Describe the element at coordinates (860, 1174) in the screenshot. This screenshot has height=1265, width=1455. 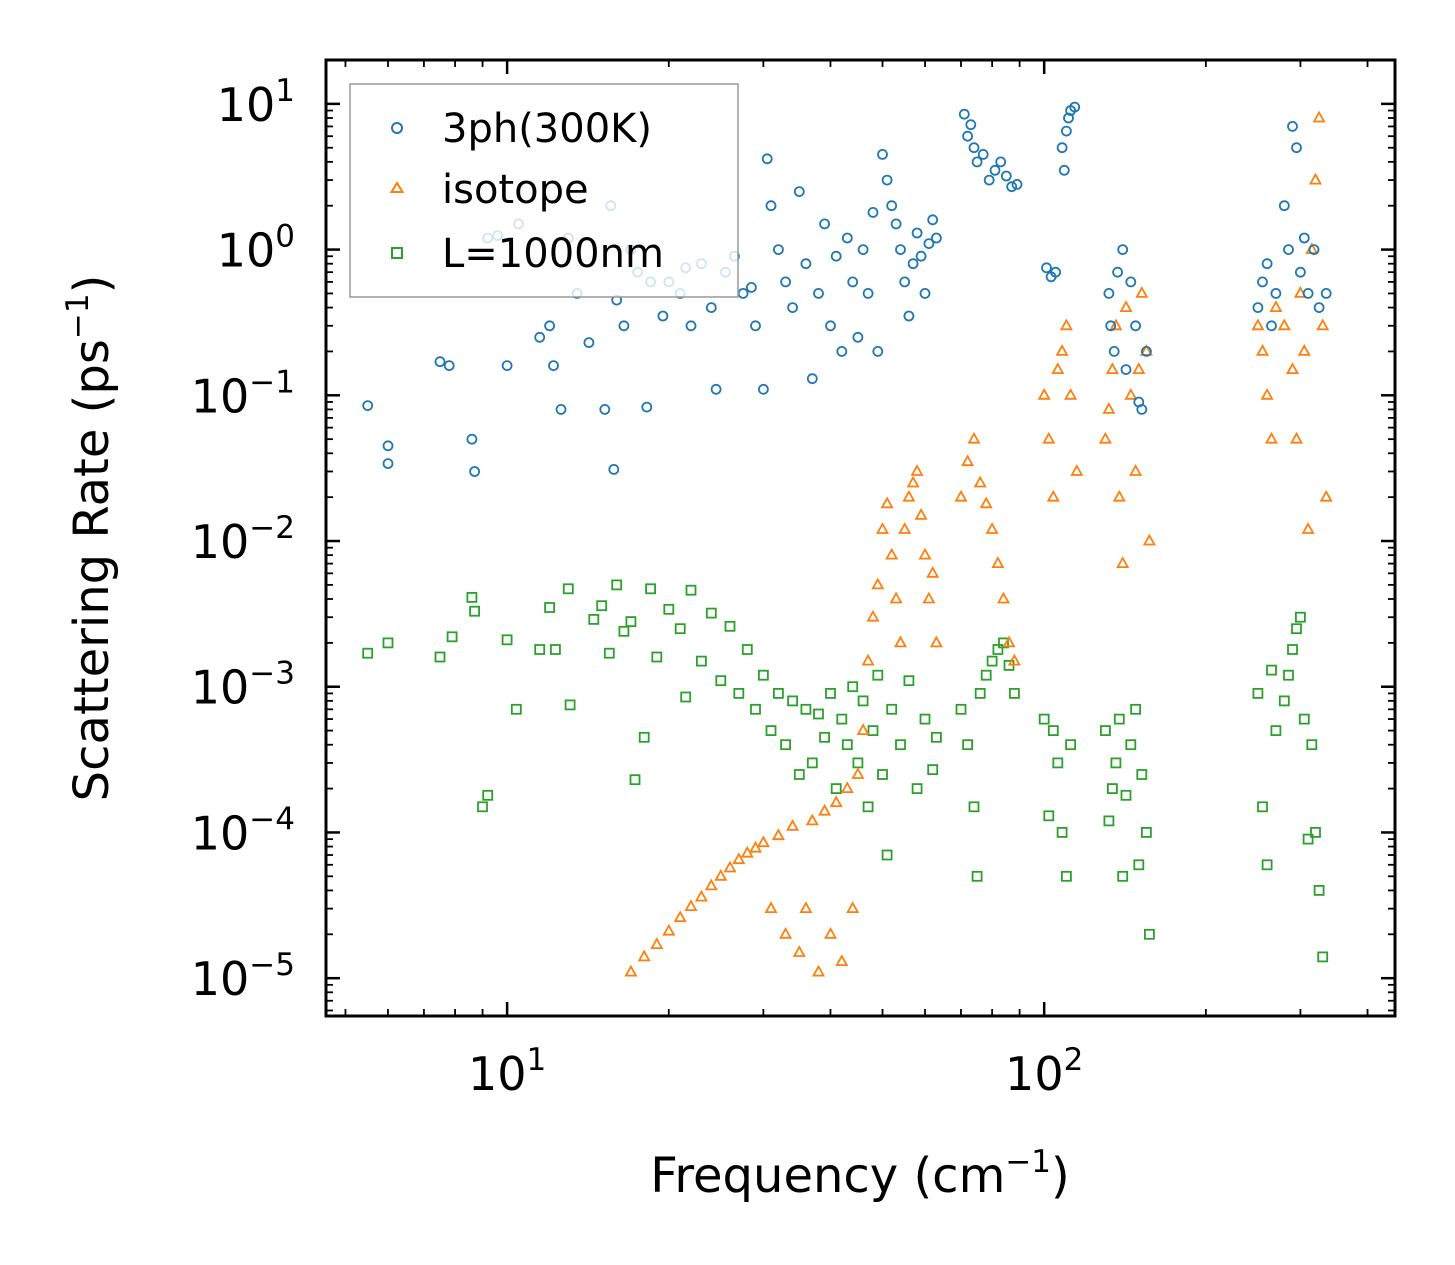
I see `x-axis-label: Frequency (cm−1)` at that location.